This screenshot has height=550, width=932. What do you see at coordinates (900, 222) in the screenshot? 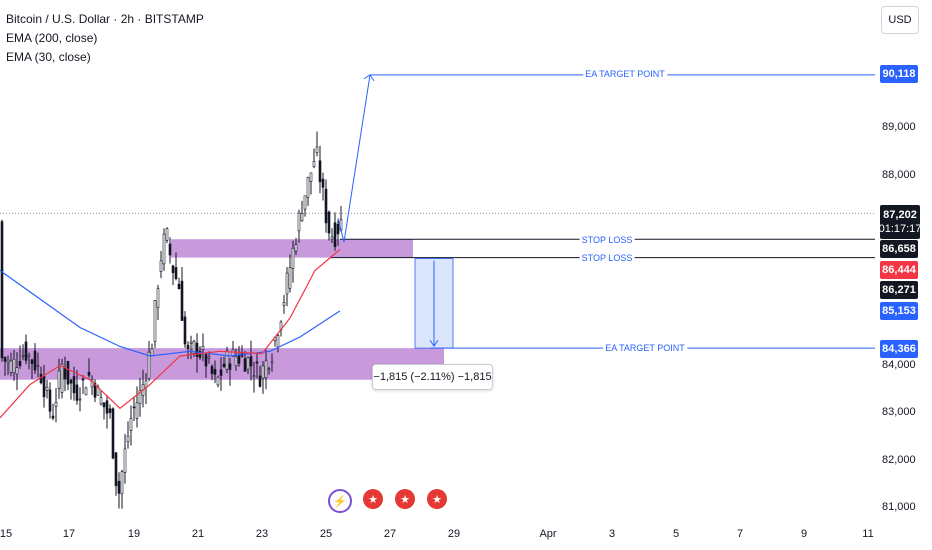
I see `last-price-tag: 87,202 01:17:17` at bounding box center [900, 222].